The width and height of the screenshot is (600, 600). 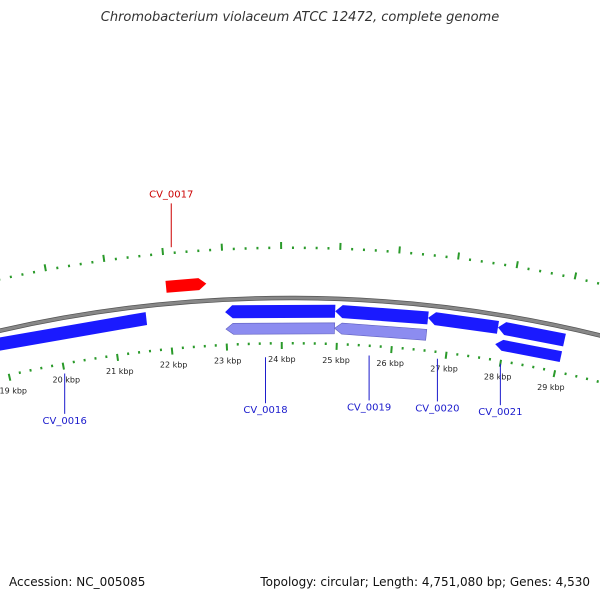 What do you see at coordinates (437, 408) in the screenshot?
I see `gene-label: CV_0020` at bounding box center [437, 408].